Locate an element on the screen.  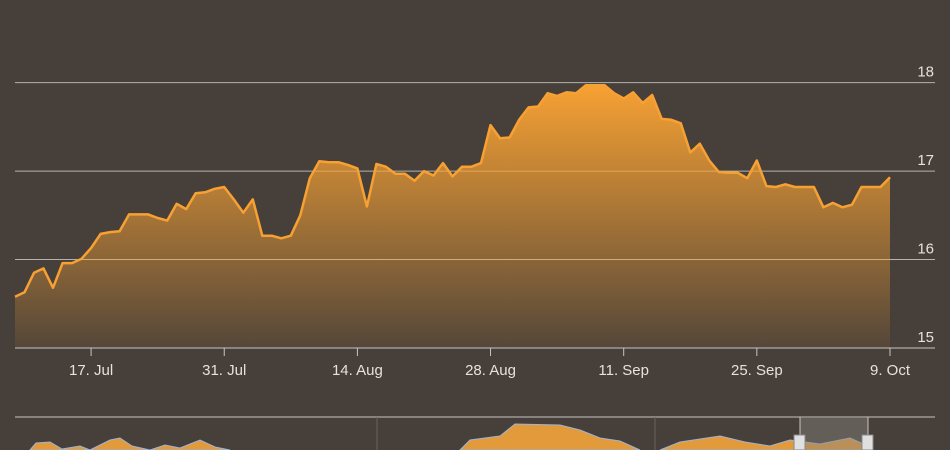
navigator is located at coordinates (475, 433).